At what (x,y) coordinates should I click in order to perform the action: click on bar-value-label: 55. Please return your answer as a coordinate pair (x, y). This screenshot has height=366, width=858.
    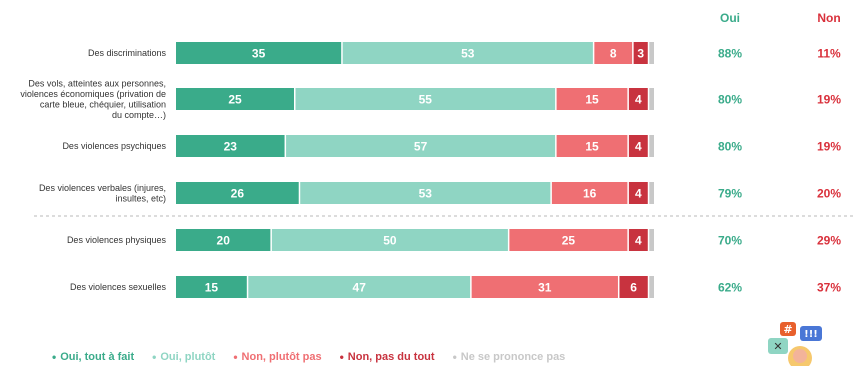
    Looking at the image, I should click on (426, 100).